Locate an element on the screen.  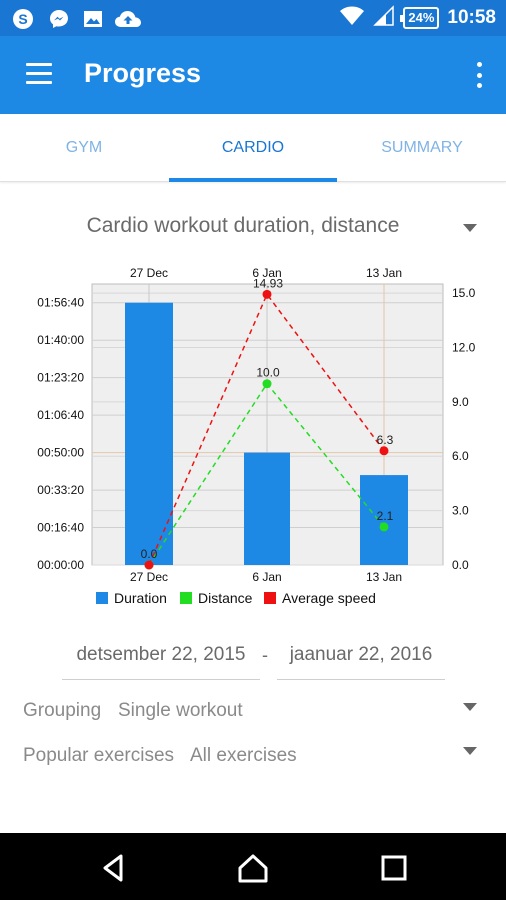
bottom-axis-label: 6 Jan is located at coordinates (266, 577).